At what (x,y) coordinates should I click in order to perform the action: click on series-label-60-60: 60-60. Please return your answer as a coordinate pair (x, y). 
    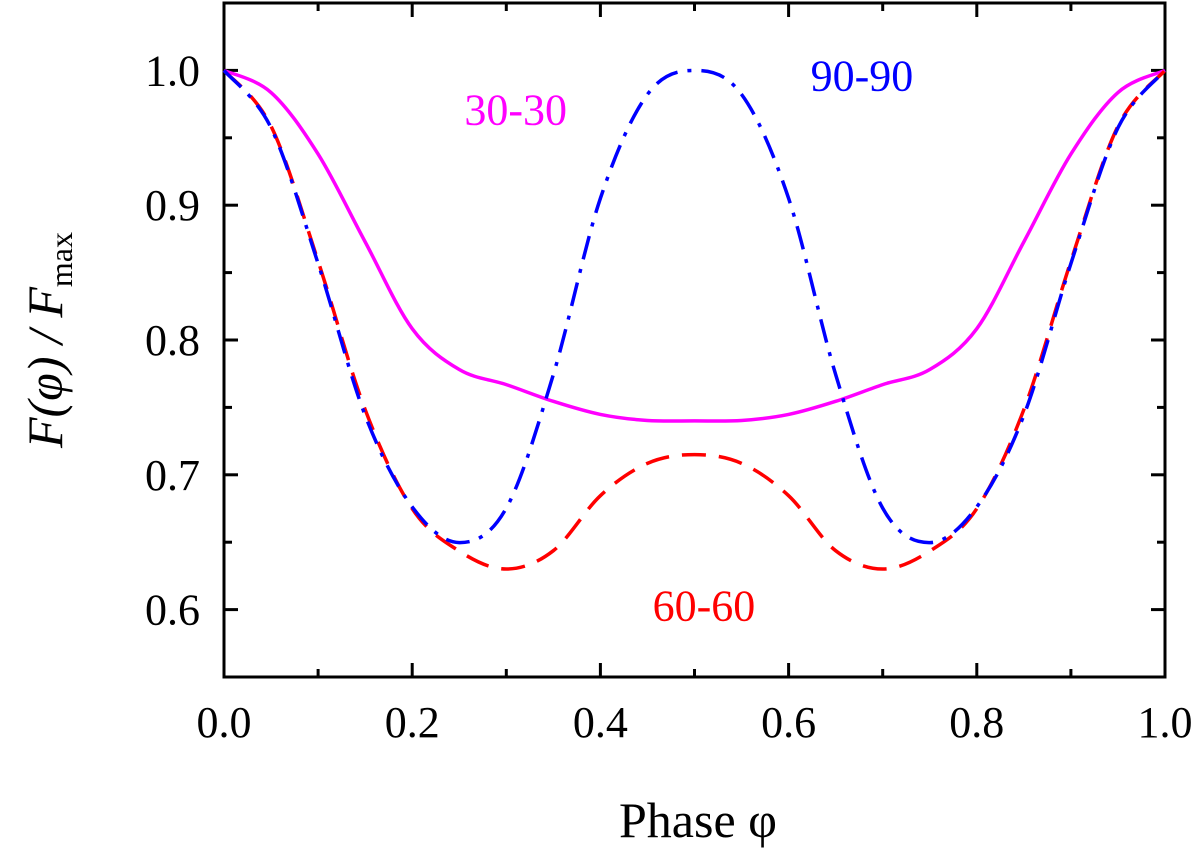
    Looking at the image, I should click on (704, 605).